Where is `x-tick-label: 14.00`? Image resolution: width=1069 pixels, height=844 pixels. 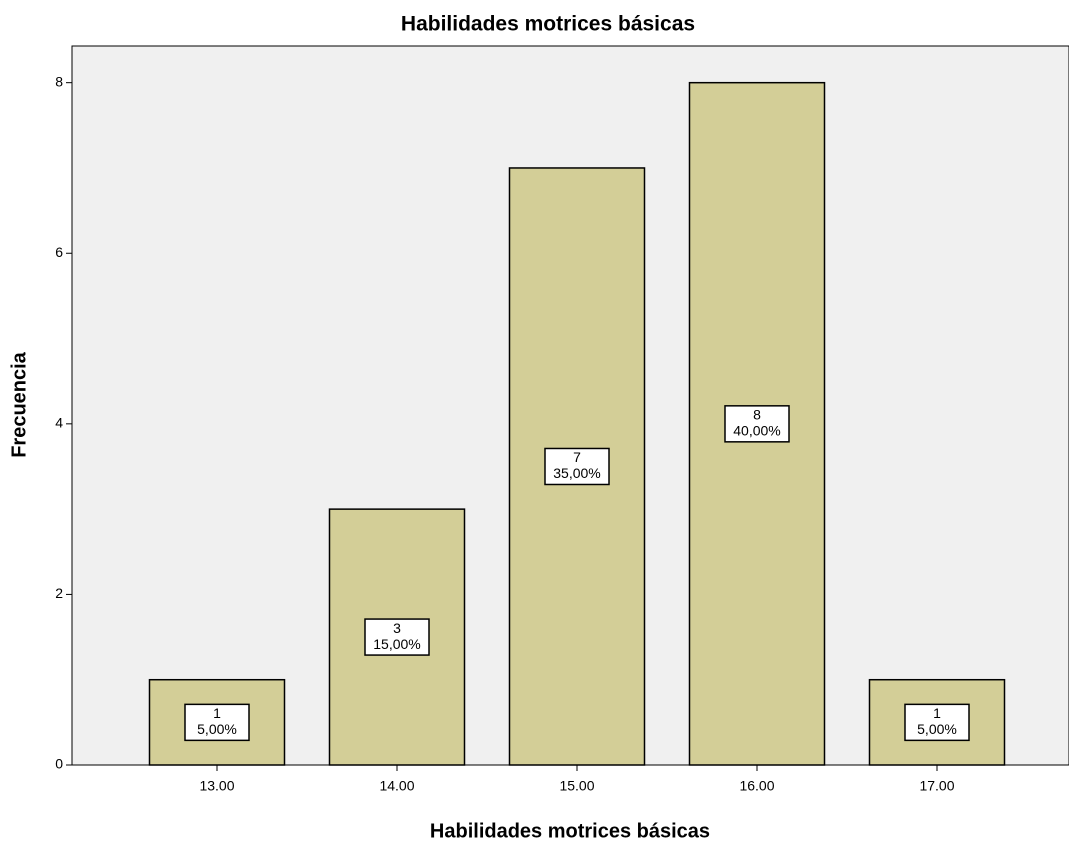
x-tick-label: 14.00 is located at coordinates (396, 786).